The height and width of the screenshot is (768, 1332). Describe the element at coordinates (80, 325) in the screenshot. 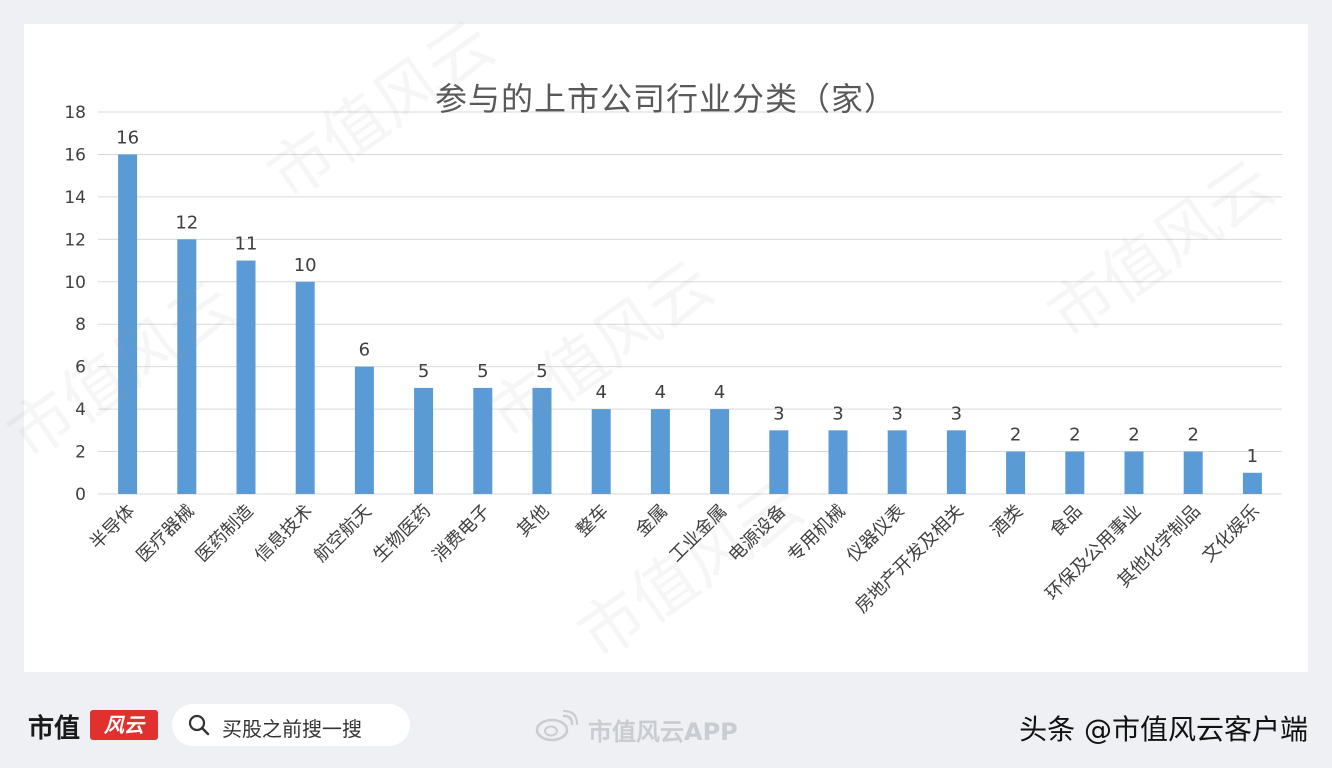

I see `y-tick-label: 8` at that location.